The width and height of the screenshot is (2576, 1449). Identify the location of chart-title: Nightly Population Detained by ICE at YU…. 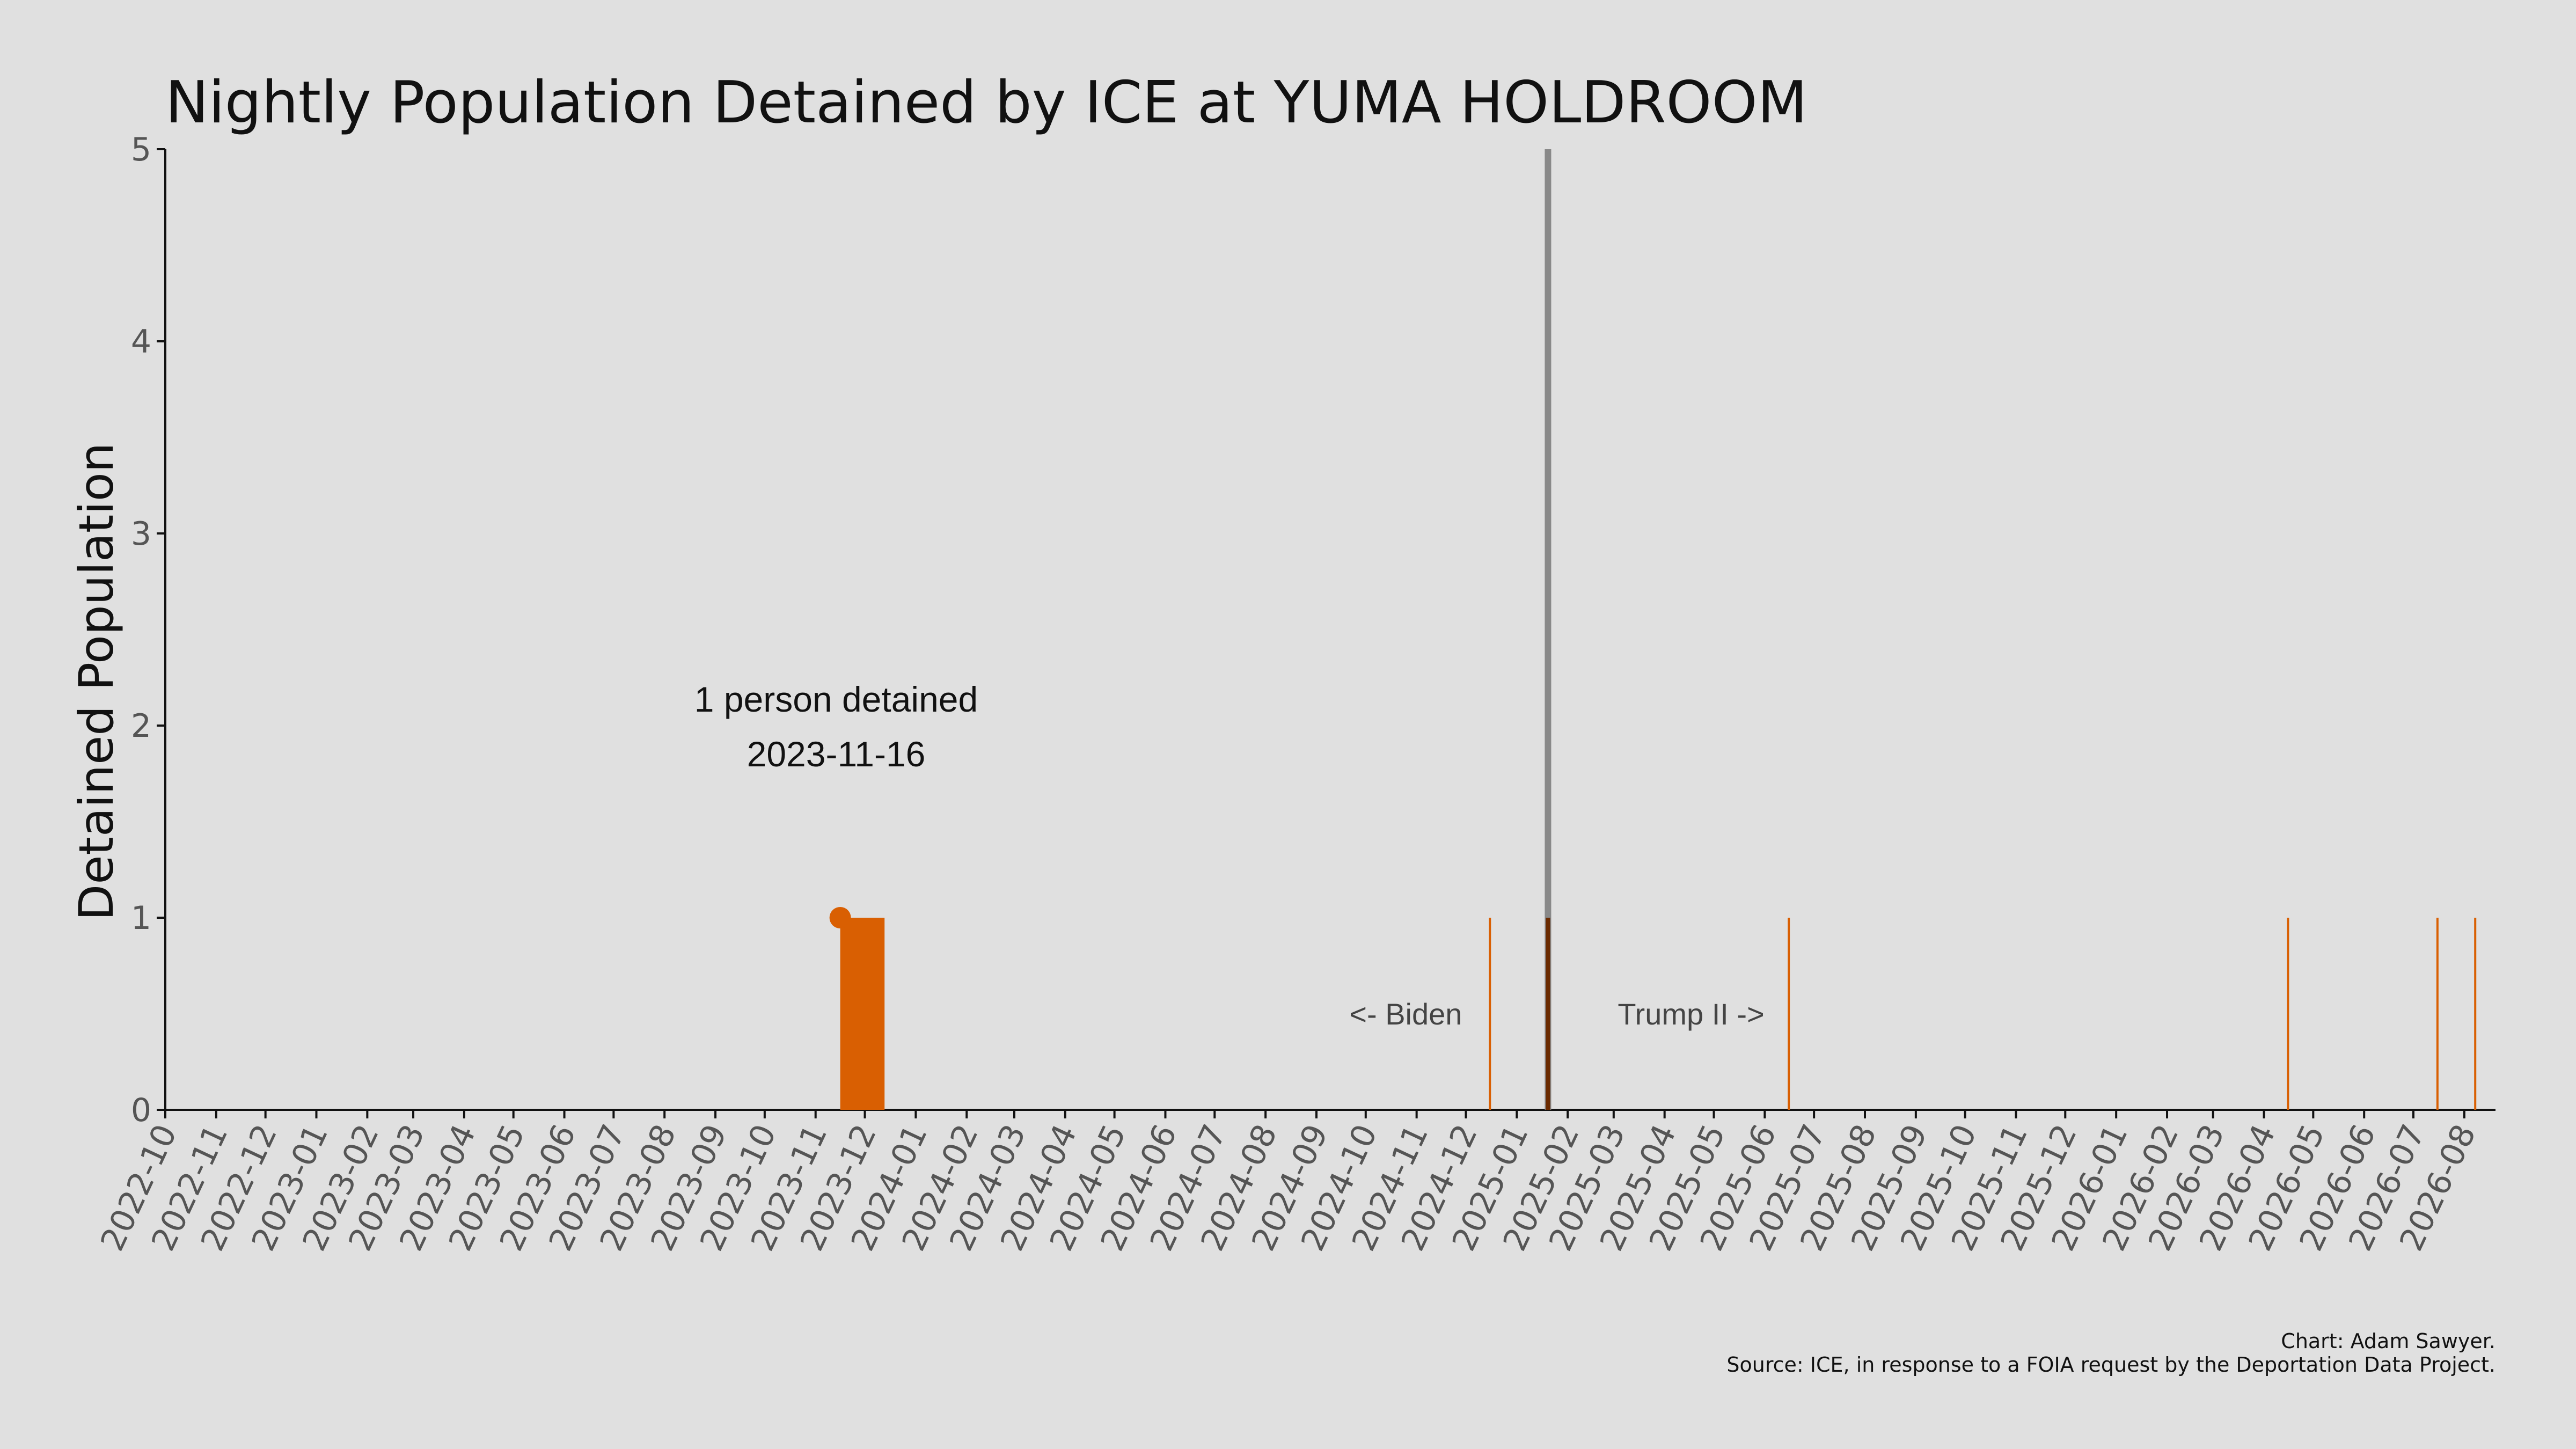
(986, 102).